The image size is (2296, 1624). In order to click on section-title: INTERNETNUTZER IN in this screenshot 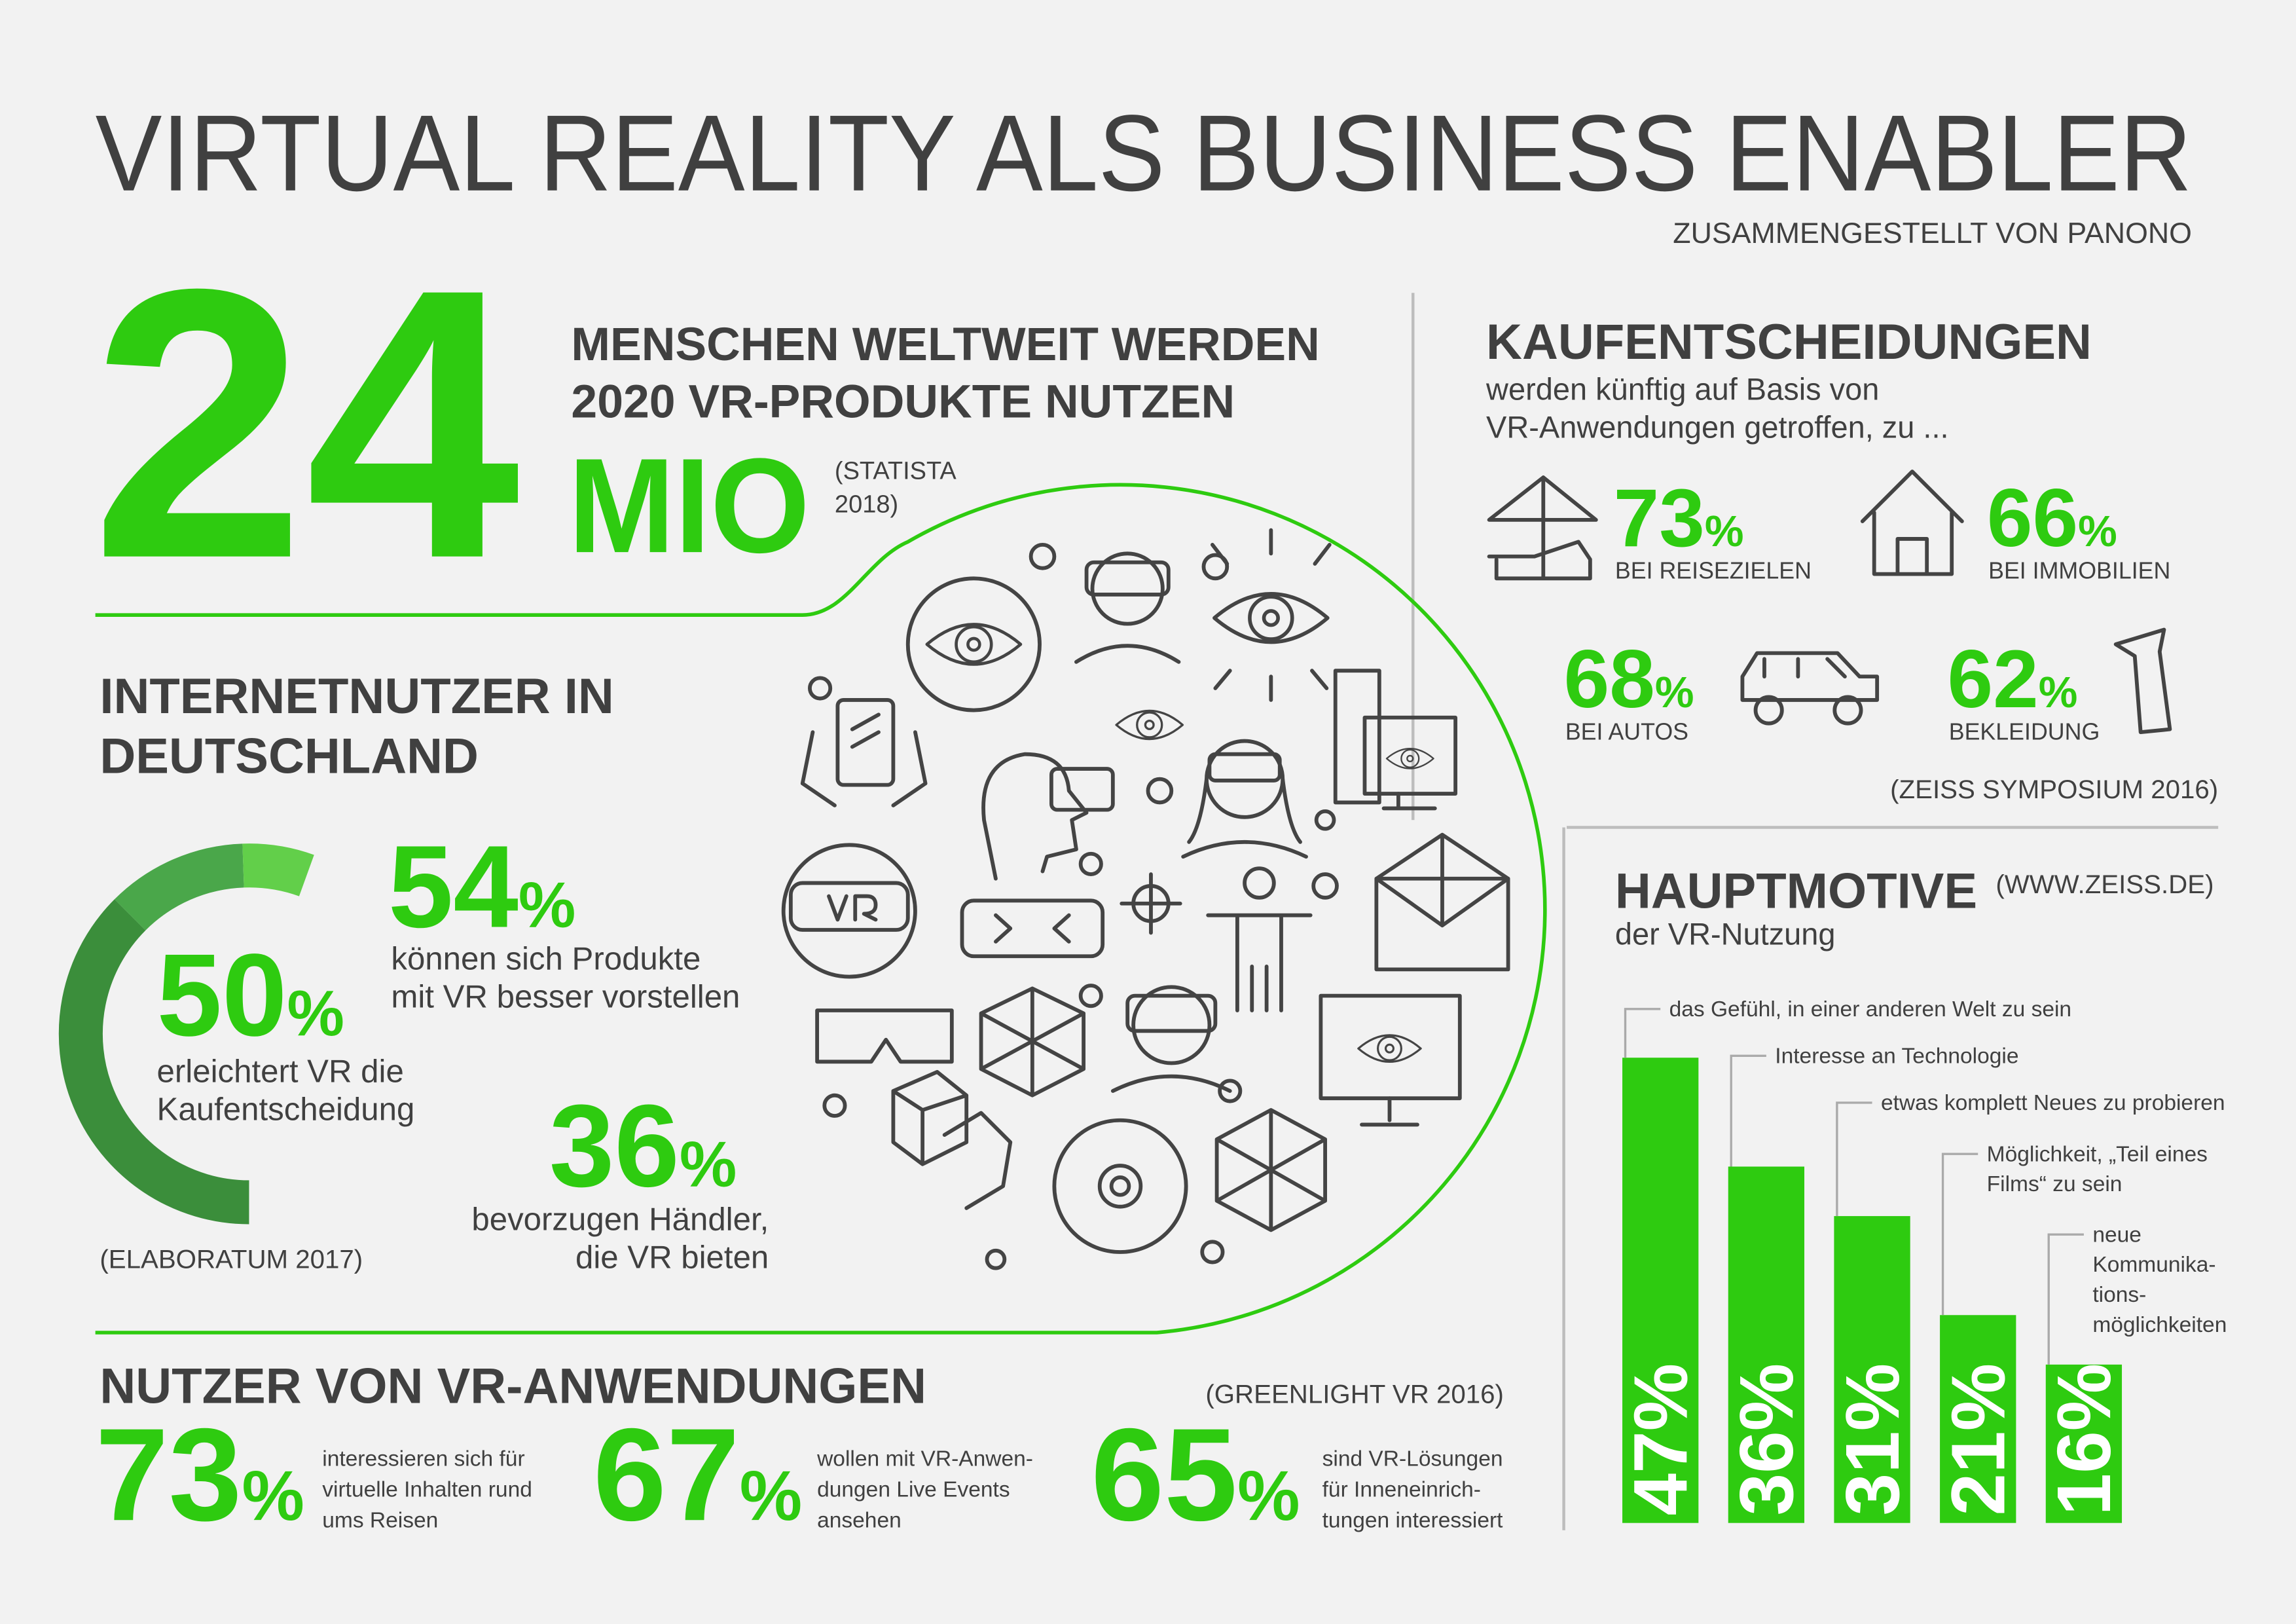, I will do `click(356, 696)`.